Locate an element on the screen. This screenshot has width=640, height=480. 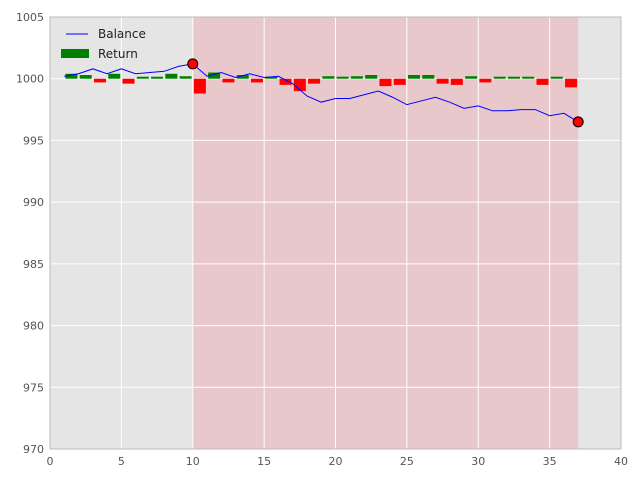
legend-return-swatch is located at coordinates (75, 53).